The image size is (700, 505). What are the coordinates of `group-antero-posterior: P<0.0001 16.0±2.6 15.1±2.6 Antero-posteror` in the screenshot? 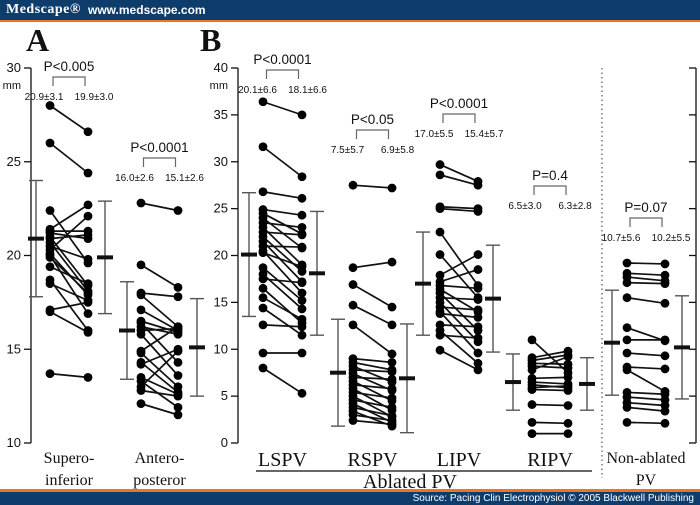 It's located at (160, 314).